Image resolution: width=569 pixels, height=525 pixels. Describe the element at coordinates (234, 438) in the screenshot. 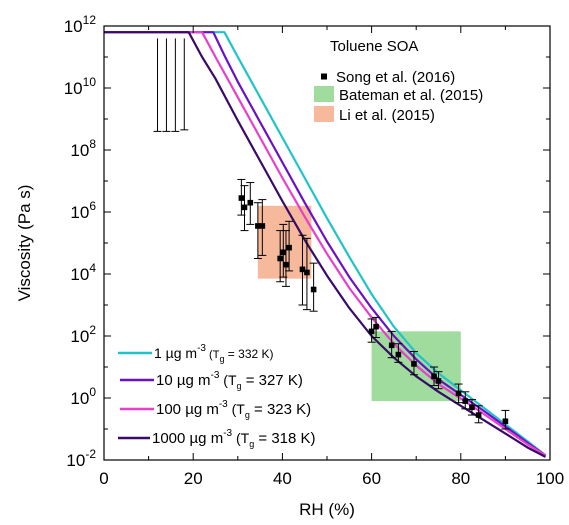

I see `curve-legend-label-3: 1000 µg m-3 (Tg = 318 K)` at that location.